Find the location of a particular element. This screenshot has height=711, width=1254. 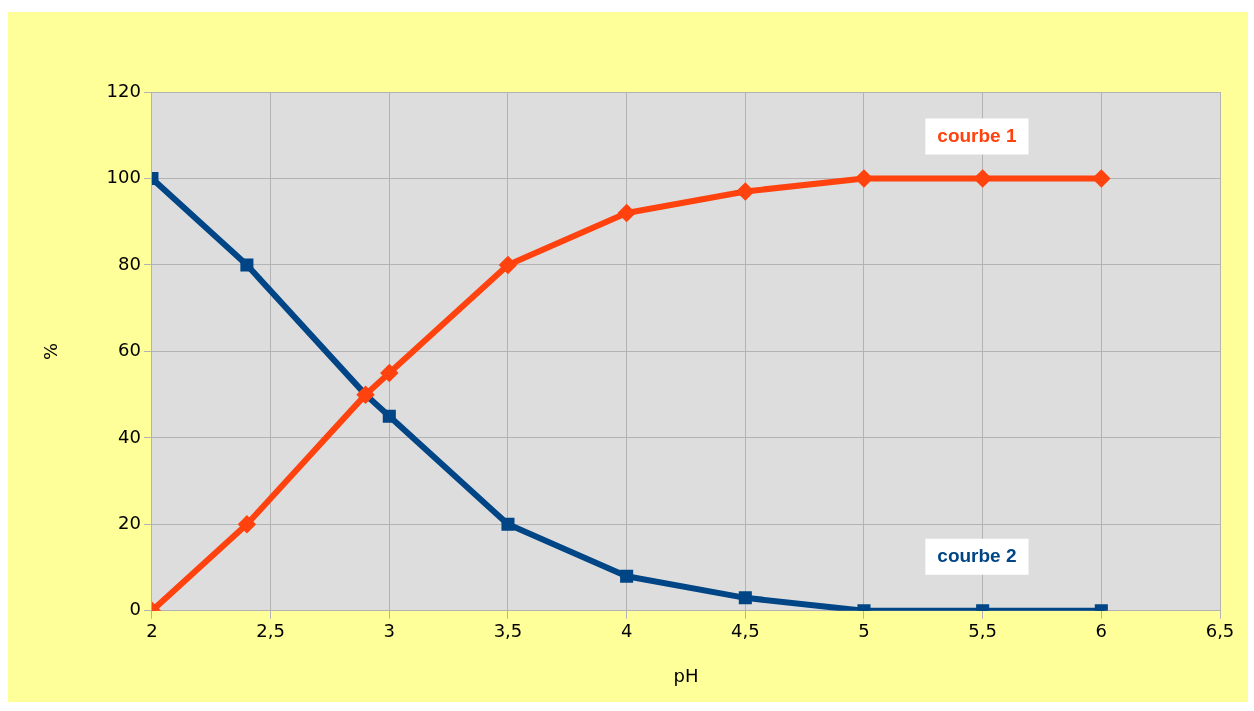

x-tick-label: 3 is located at coordinates (389, 631).